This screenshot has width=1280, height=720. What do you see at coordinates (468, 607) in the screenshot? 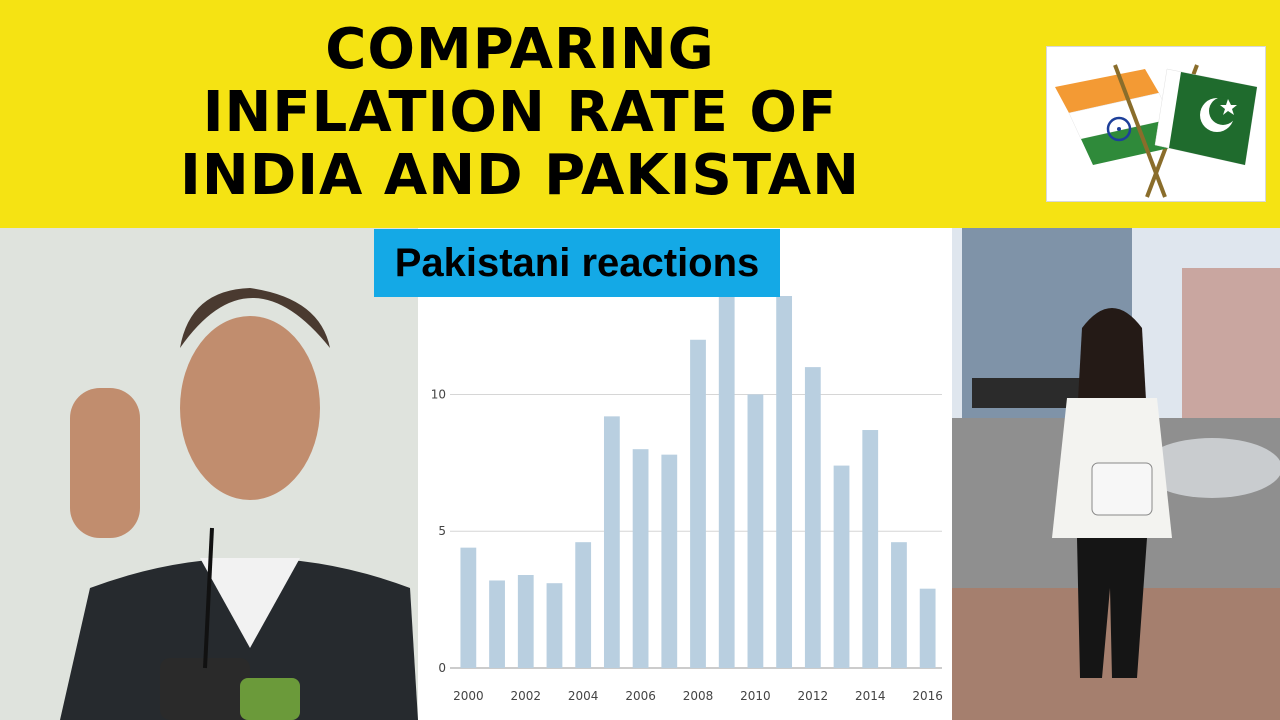
I see `bar-2000` at bounding box center [468, 607].